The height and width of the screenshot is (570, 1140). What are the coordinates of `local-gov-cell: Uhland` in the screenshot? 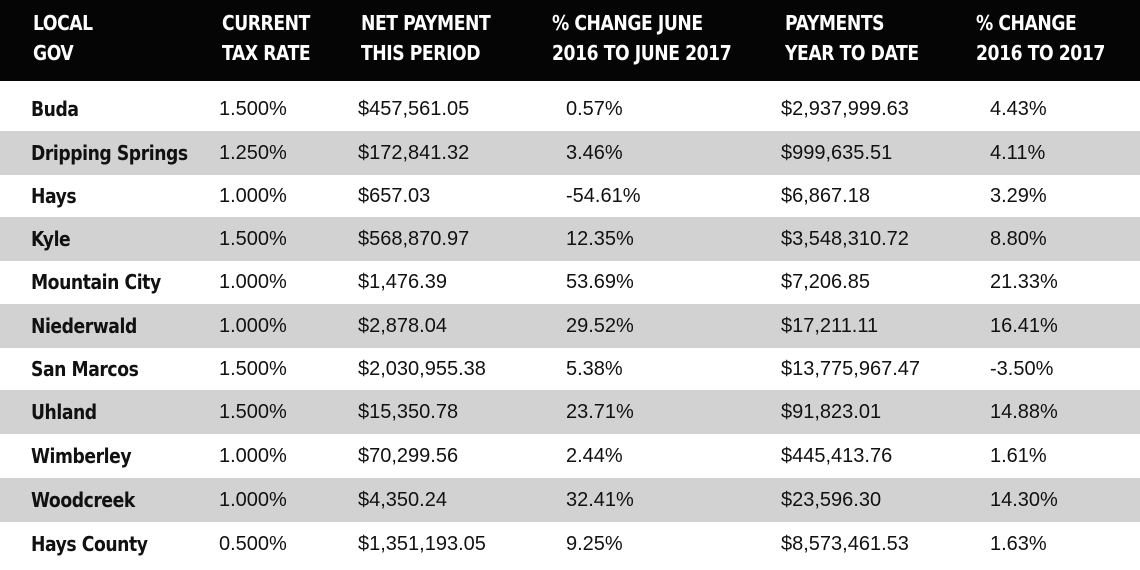 It's located at (64, 412).